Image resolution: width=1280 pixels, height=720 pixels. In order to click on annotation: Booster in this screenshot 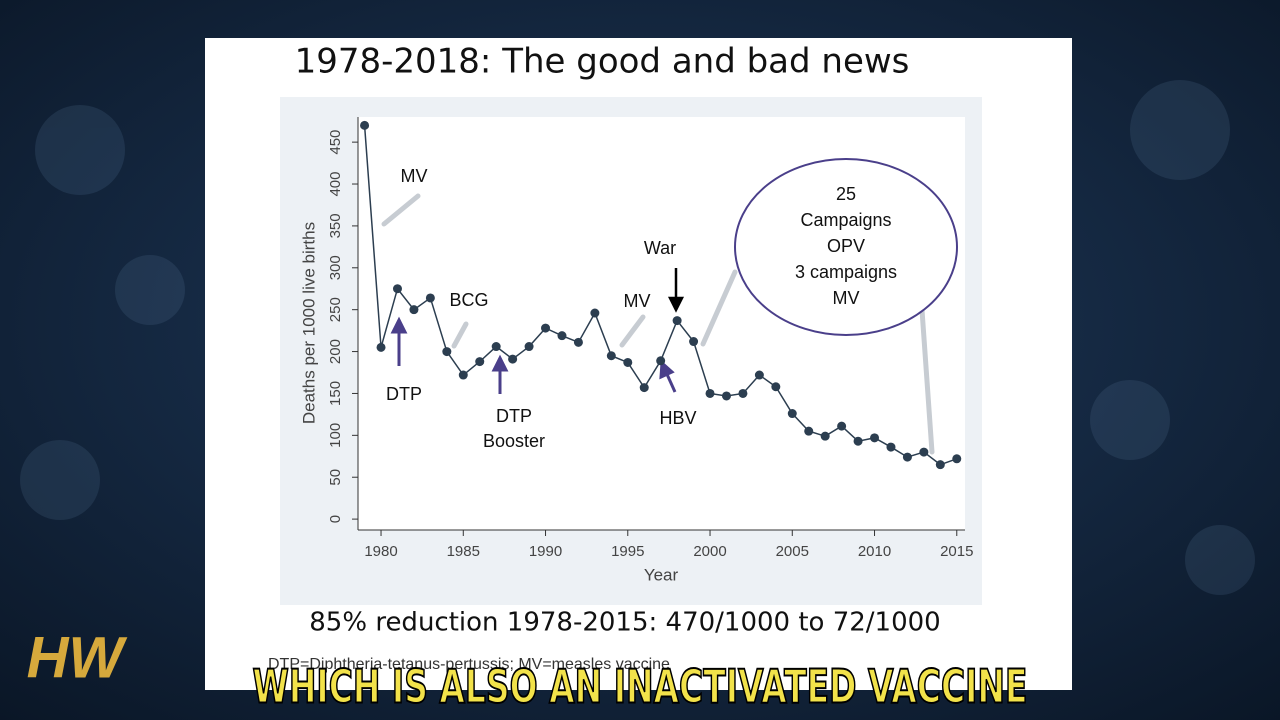, I will do `click(514, 441)`.